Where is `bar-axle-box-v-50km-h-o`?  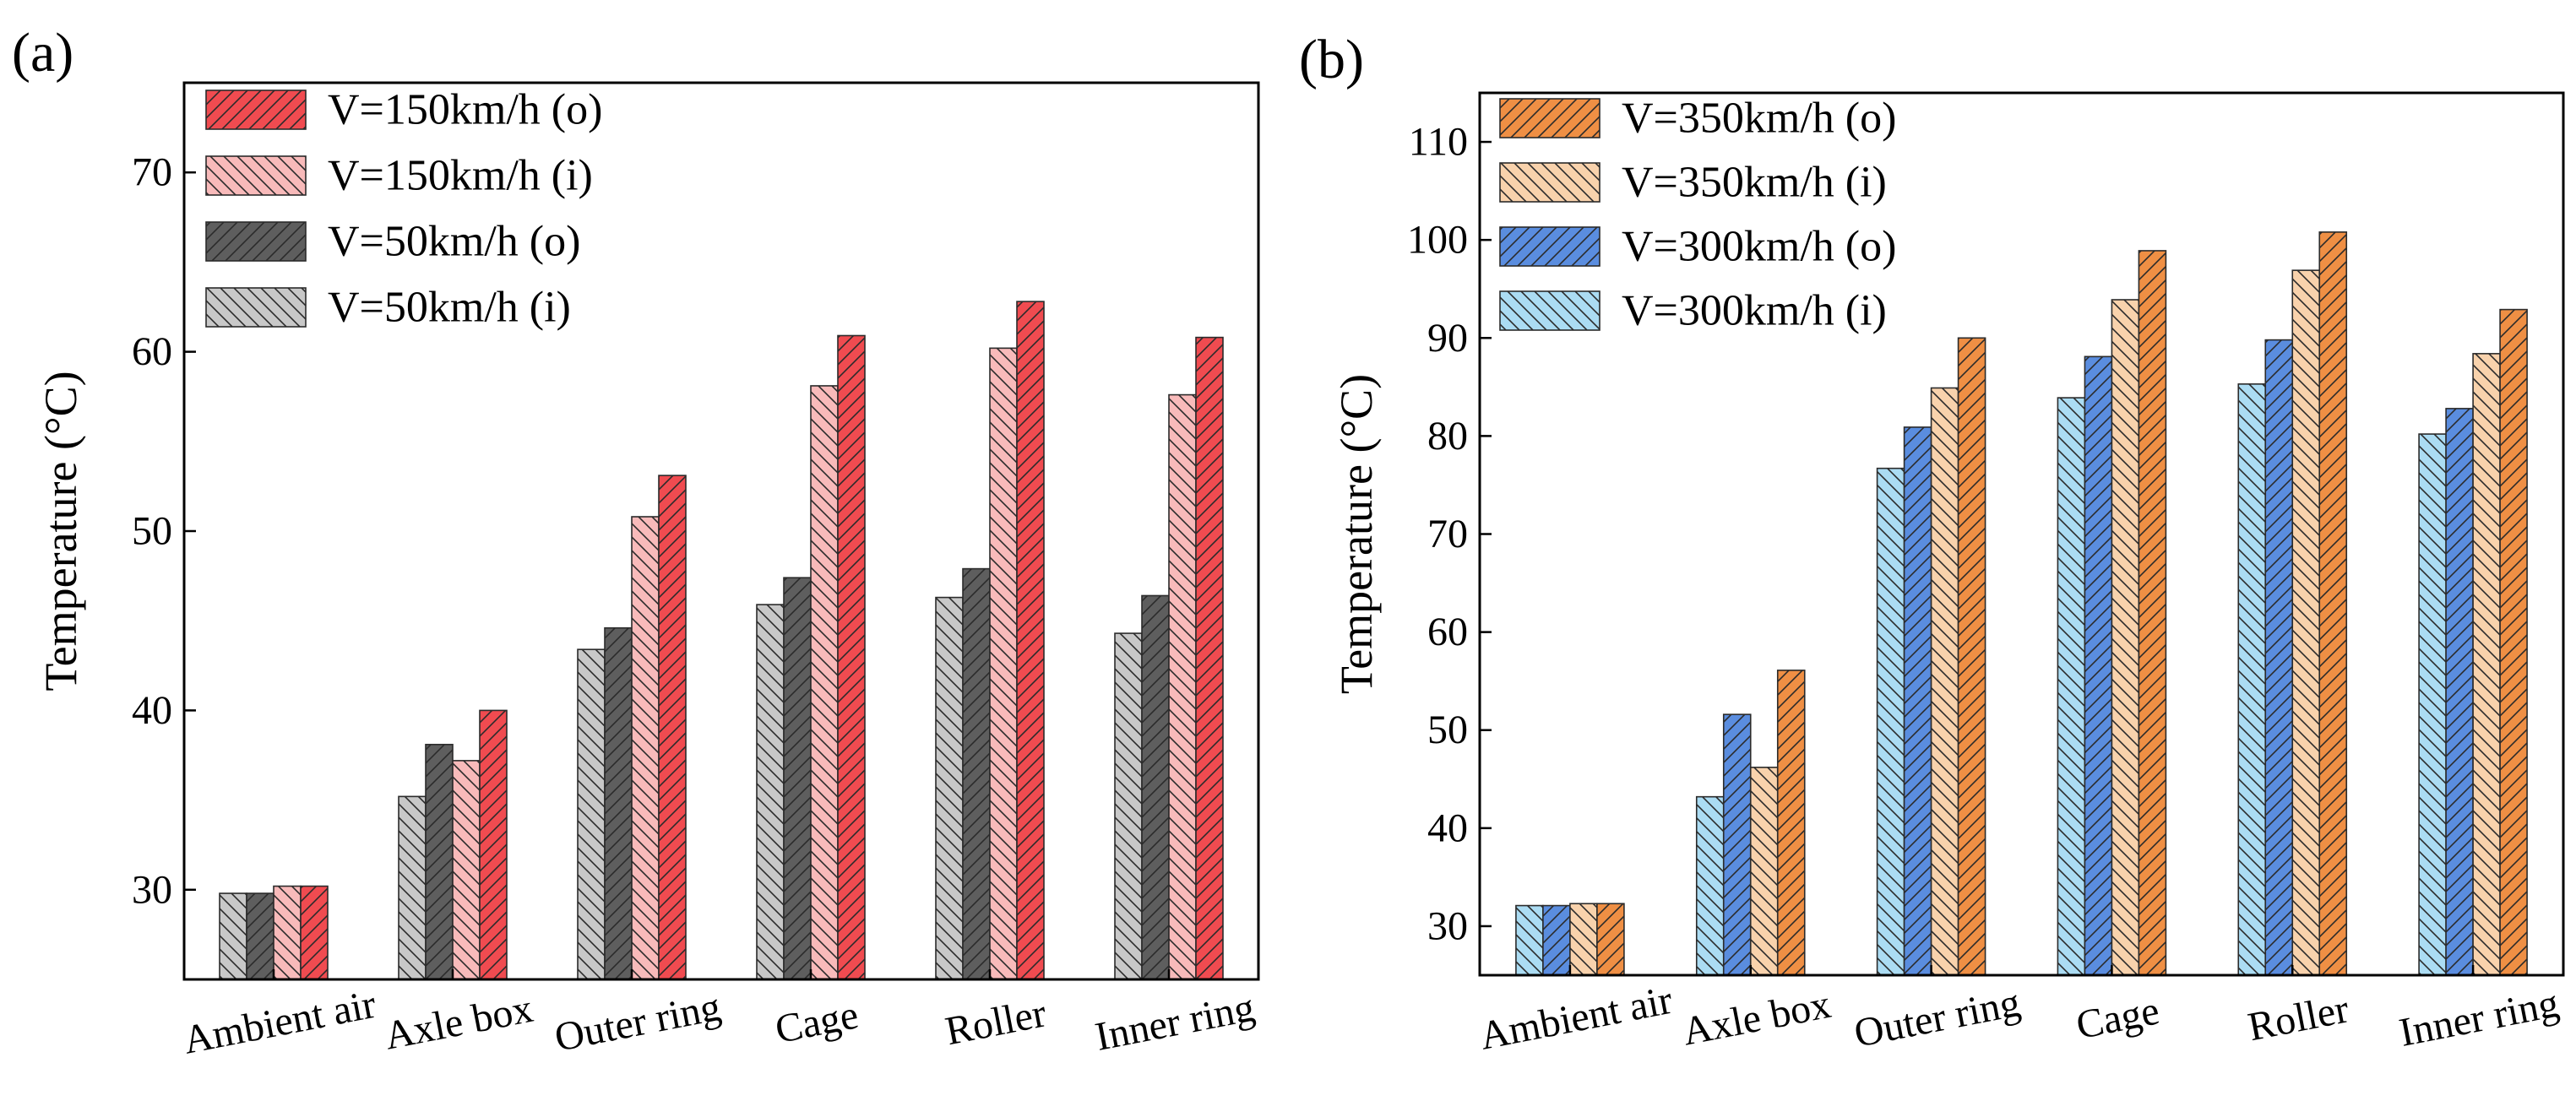 bar-axle-box-v-50km-h-o is located at coordinates (439, 861).